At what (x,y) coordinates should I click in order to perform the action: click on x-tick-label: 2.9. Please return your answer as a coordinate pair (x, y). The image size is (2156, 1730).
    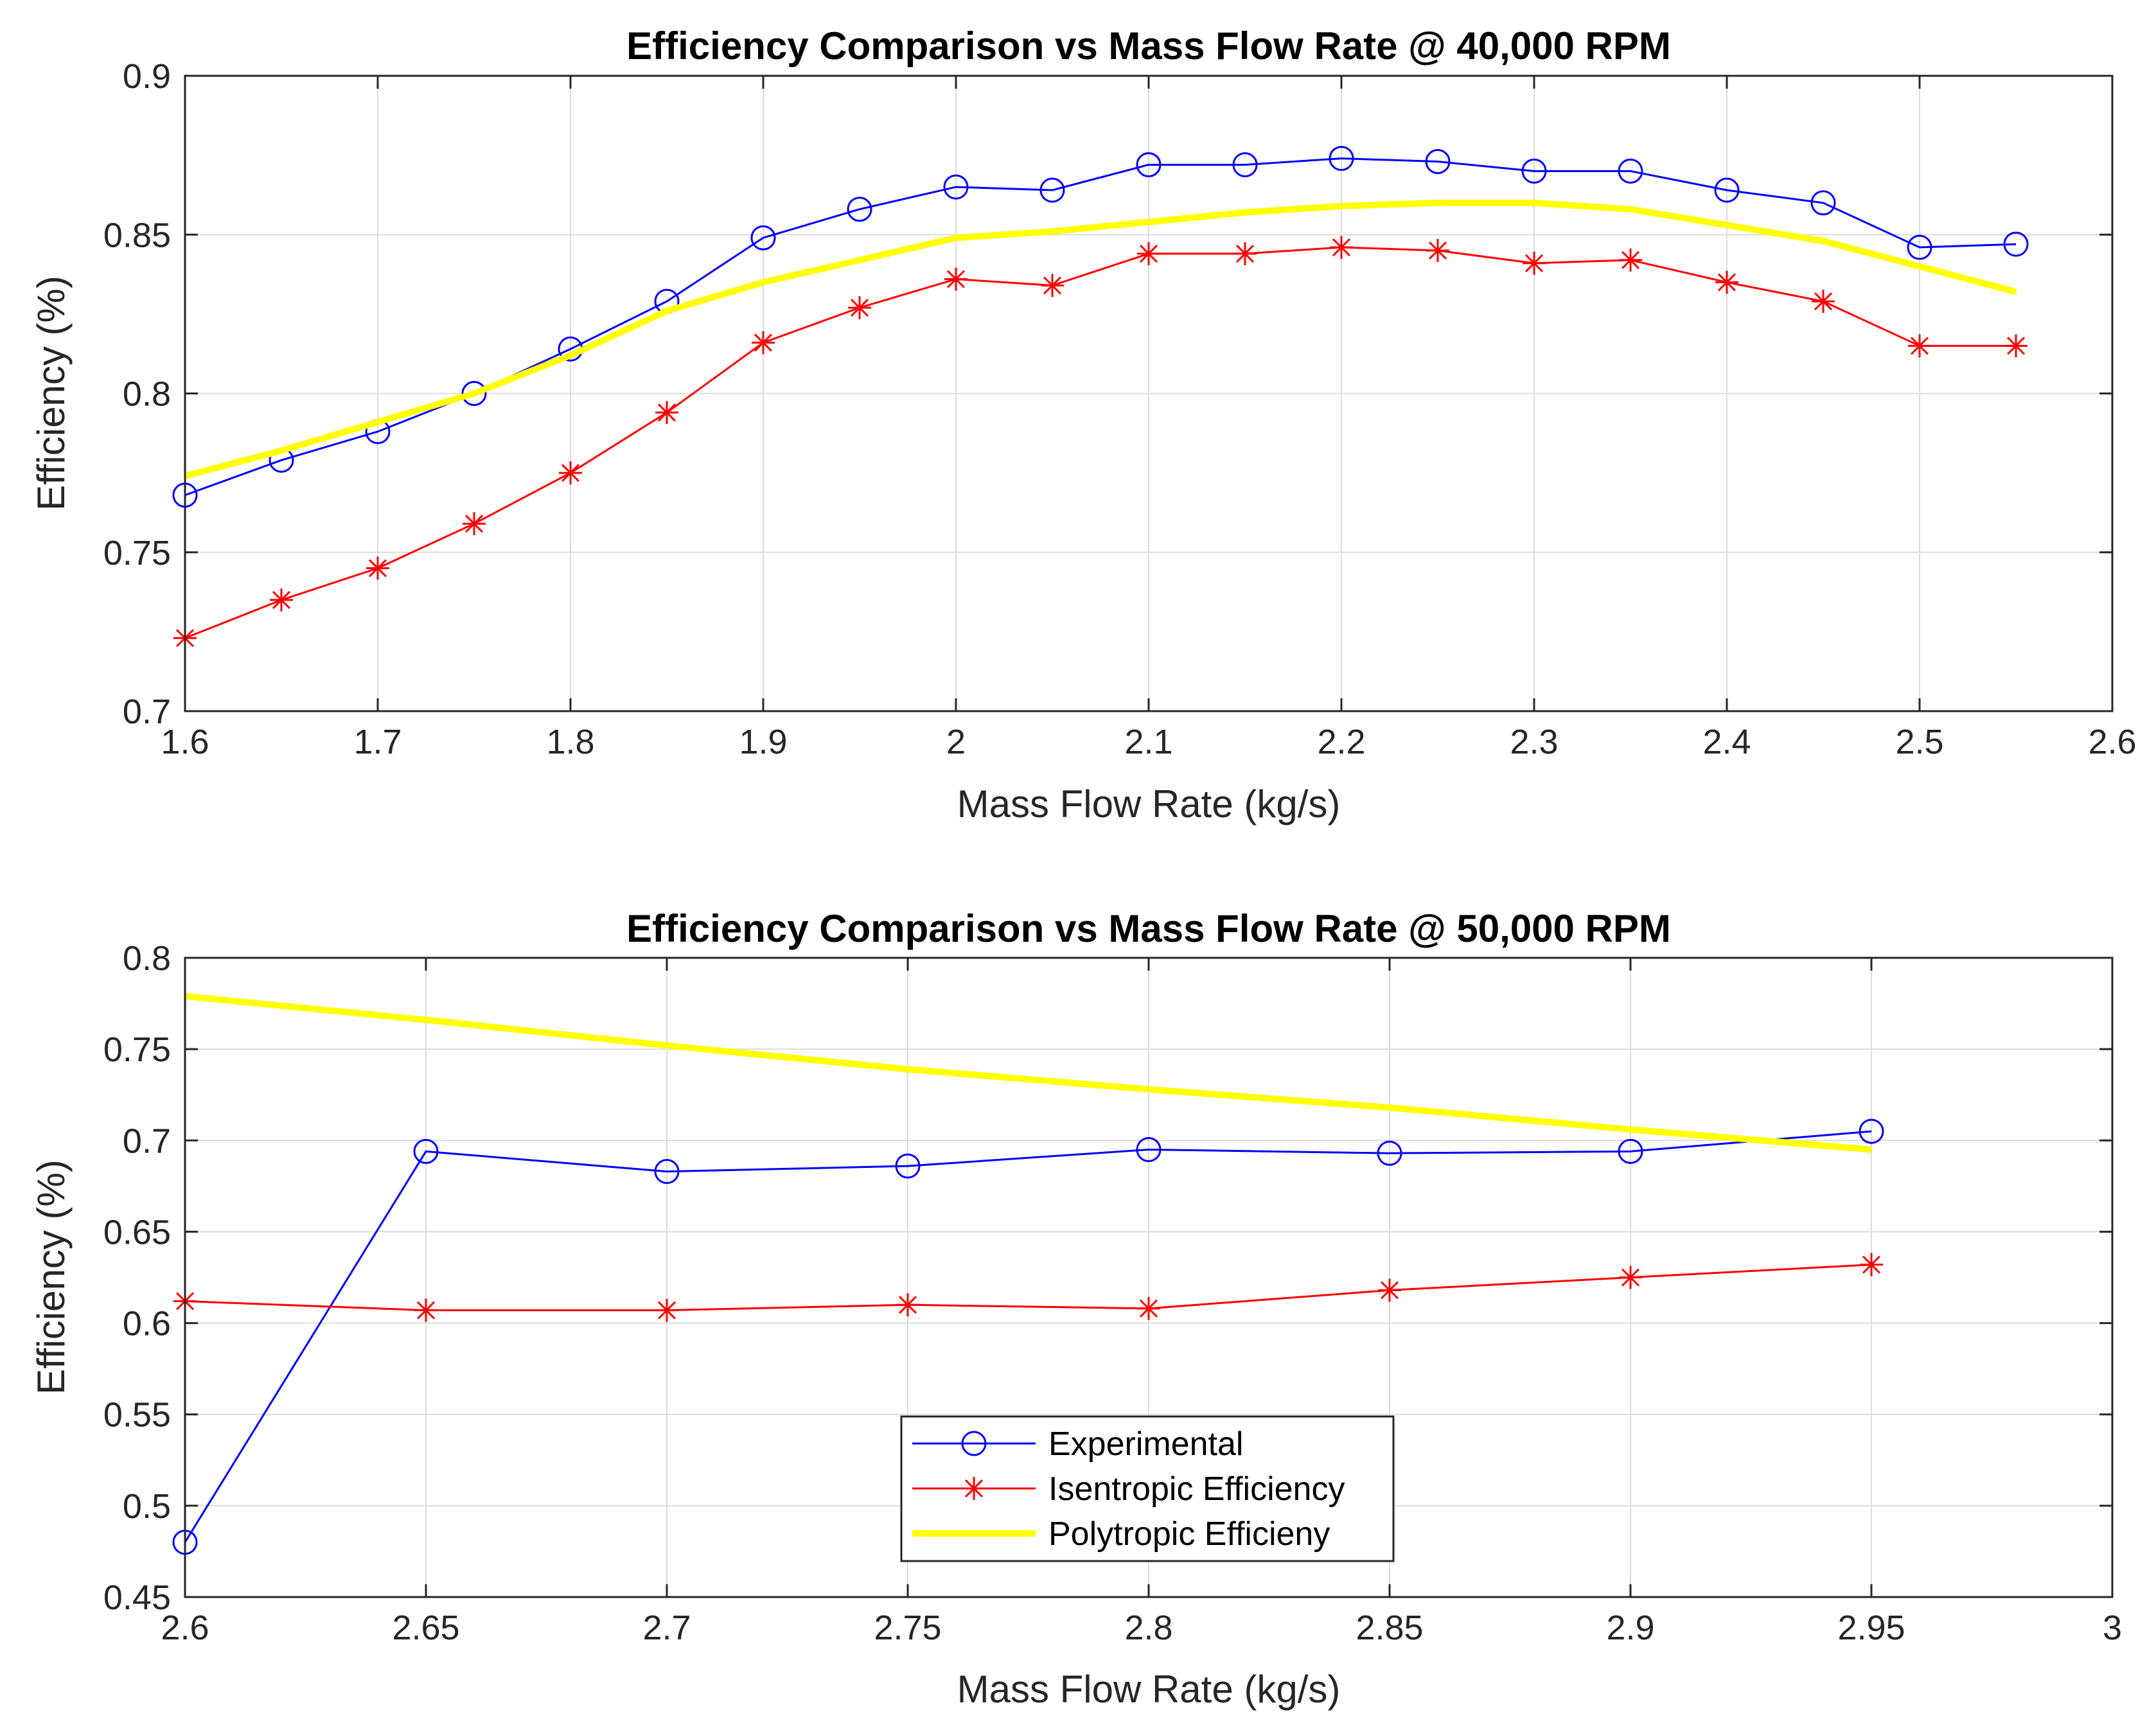
    Looking at the image, I should click on (1630, 1628).